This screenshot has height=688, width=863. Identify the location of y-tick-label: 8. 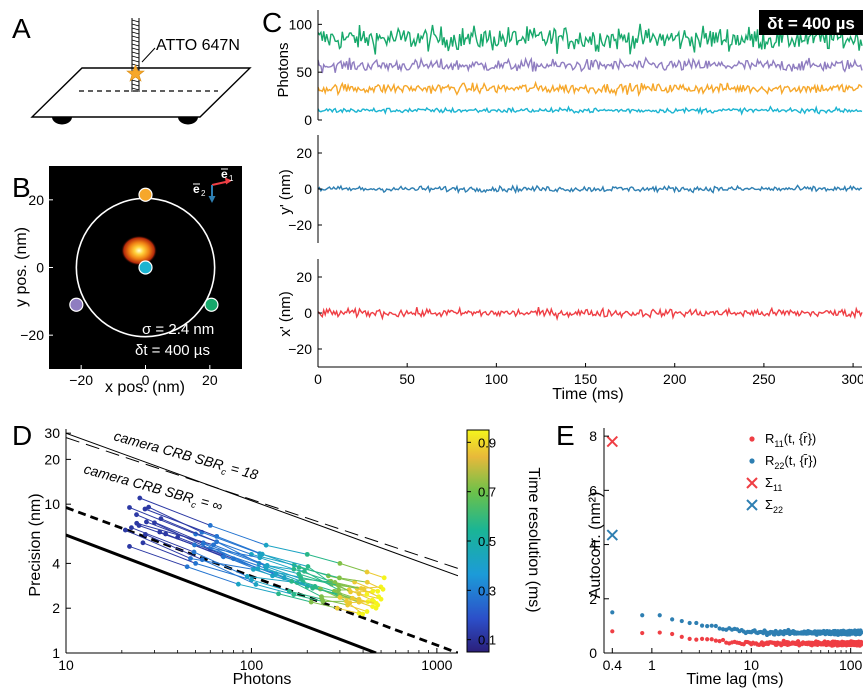
(593, 436).